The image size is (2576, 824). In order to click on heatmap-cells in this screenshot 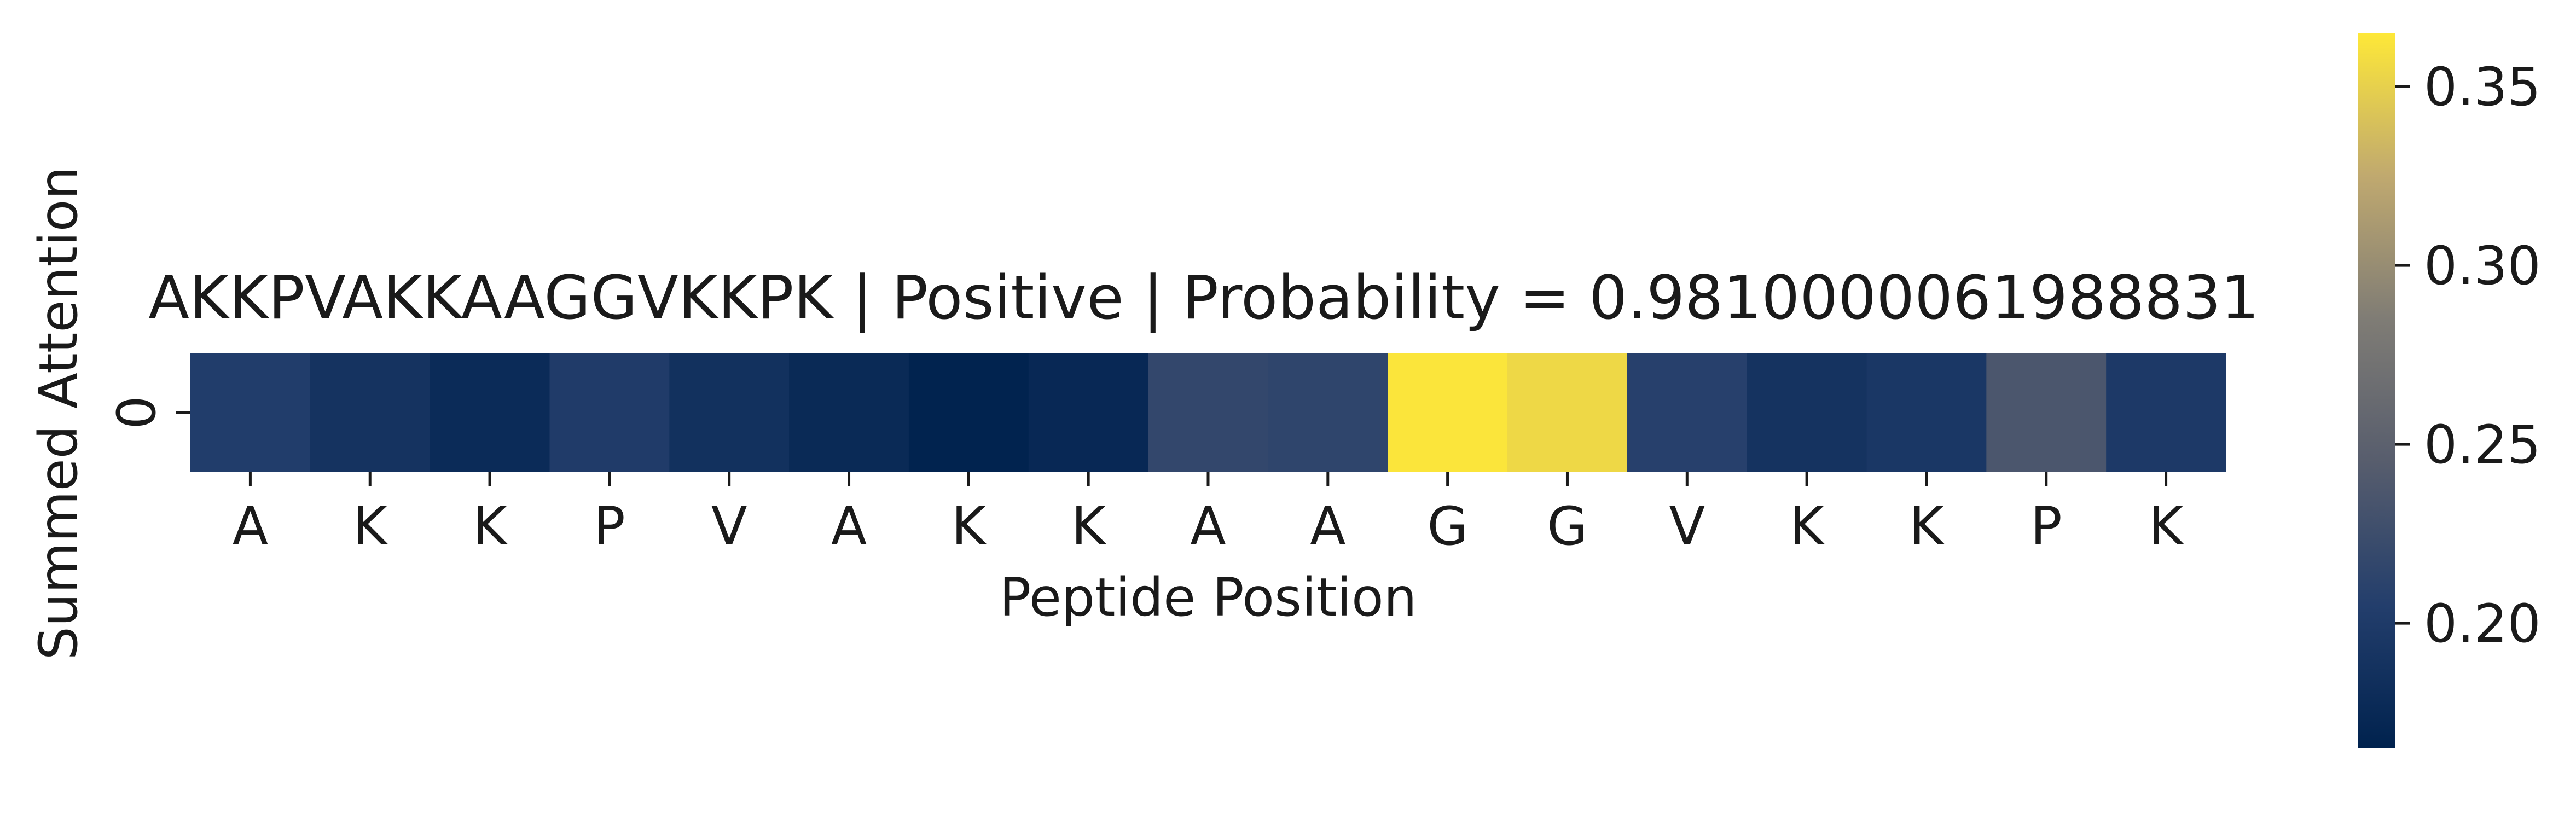, I will do `click(1208, 412)`.